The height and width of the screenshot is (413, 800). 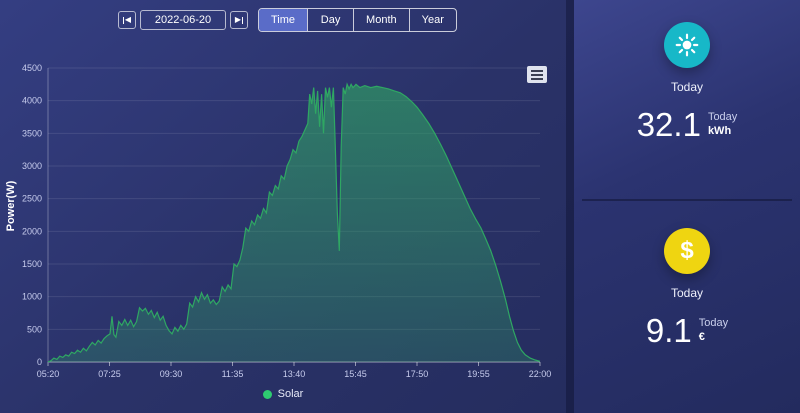 I want to click on svg-text: 2500, so click(x=32, y=199).